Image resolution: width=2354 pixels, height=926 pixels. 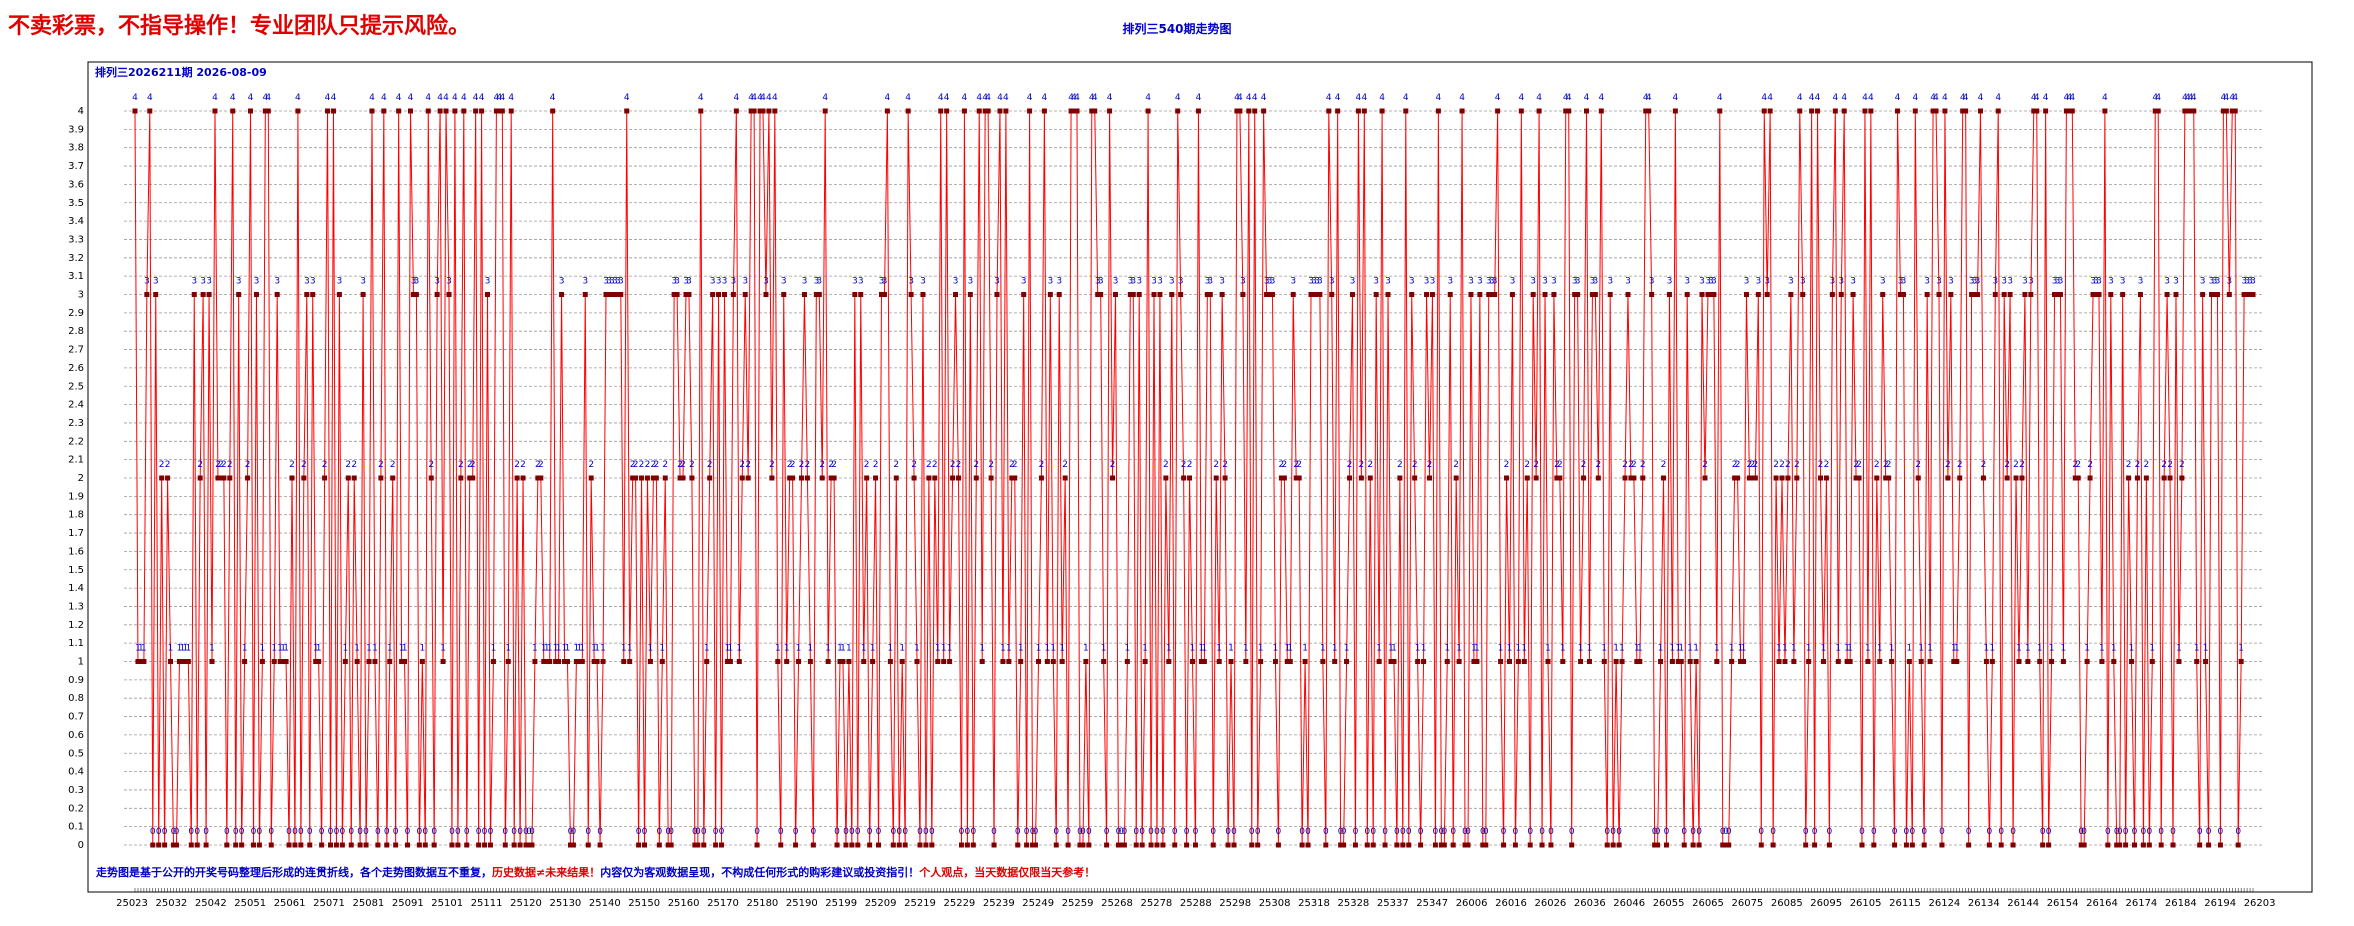 What do you see at coordinates (1866, 903) in the screenshot?
I see `x-tick-label: 26105` at bounding box center [1866, 903].